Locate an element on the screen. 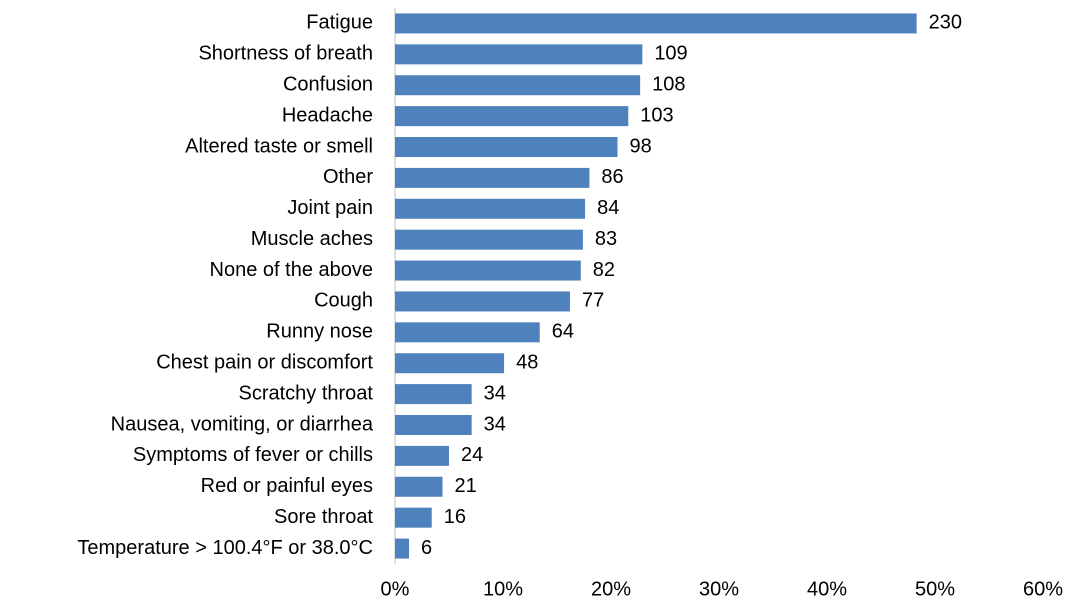  y-tick-label: Sore throat is located at coordinates (323, 517).